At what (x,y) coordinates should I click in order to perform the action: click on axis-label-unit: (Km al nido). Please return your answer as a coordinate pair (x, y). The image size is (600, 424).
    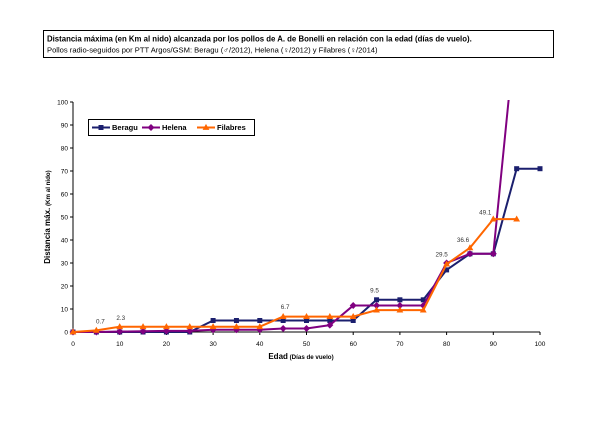
    Looking at the image, I should click on (48, 188).